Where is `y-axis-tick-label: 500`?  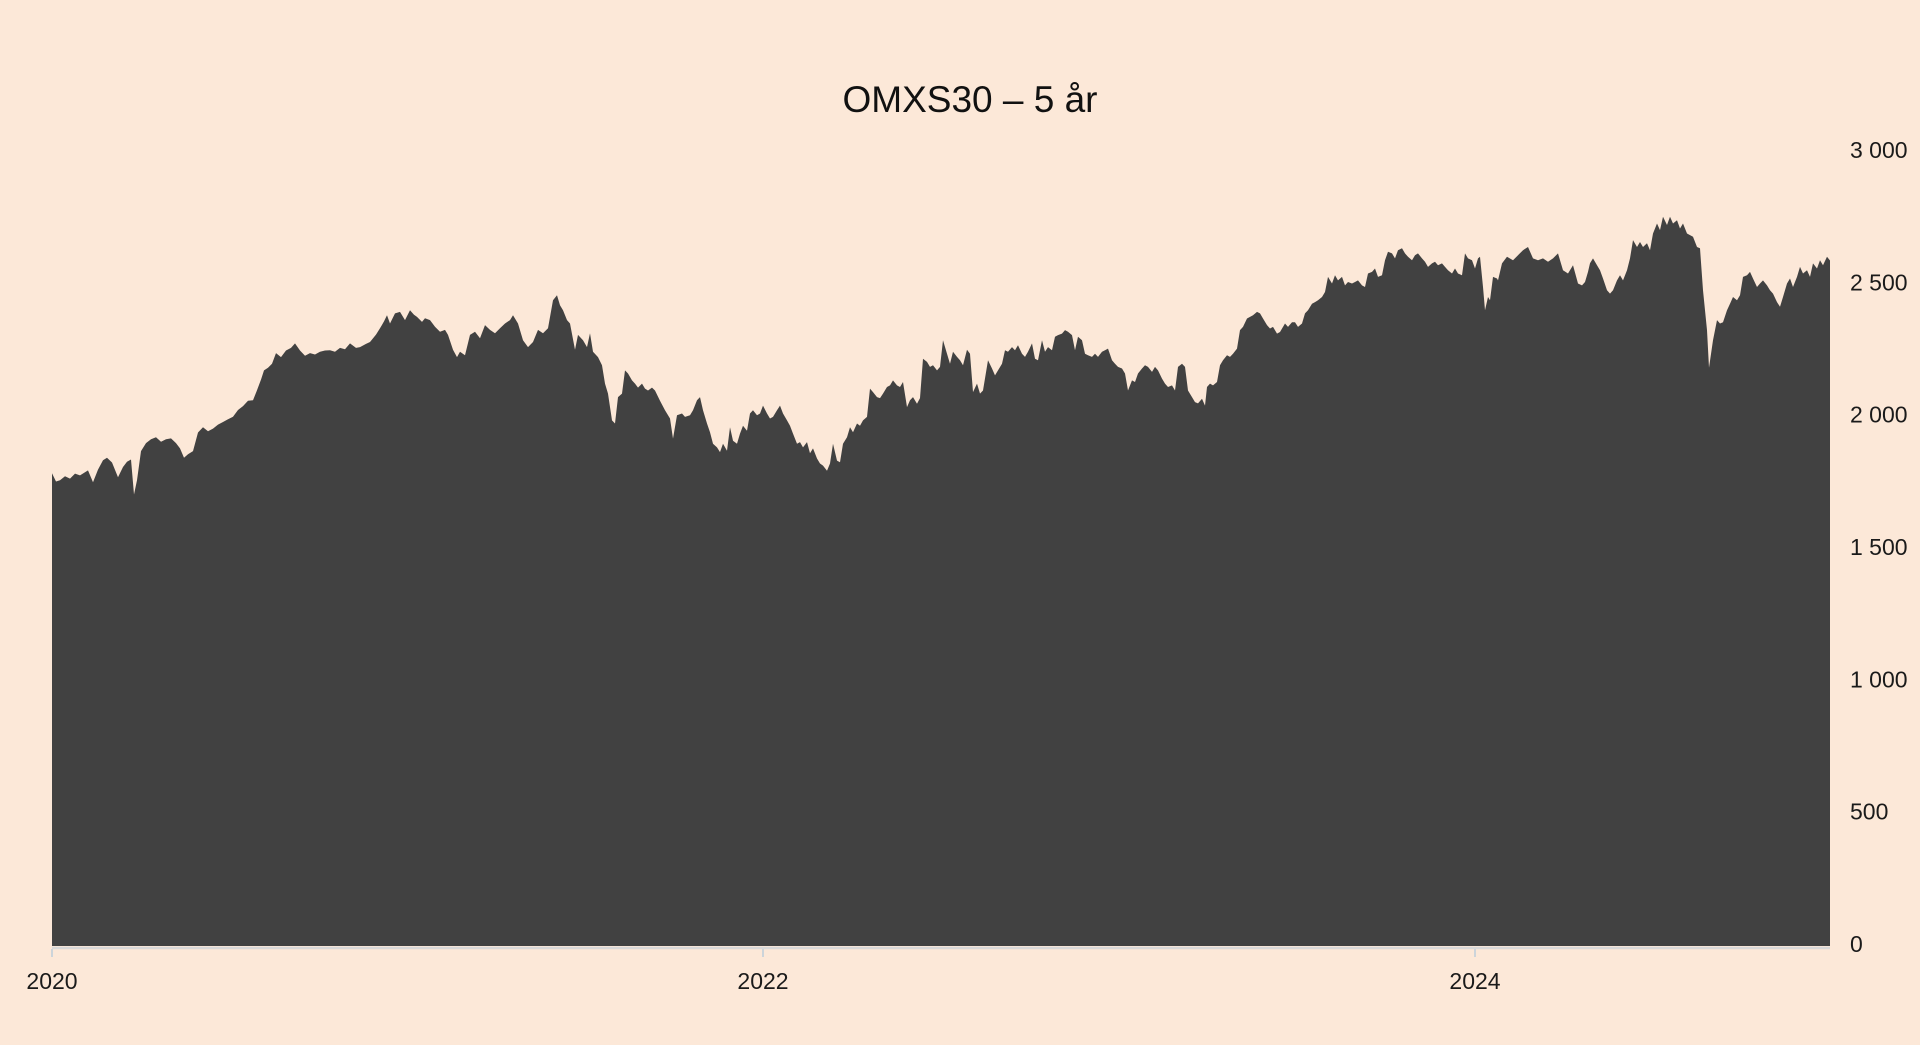
y-axis-tick-label: 500 is located at coordinates (1869, 812).